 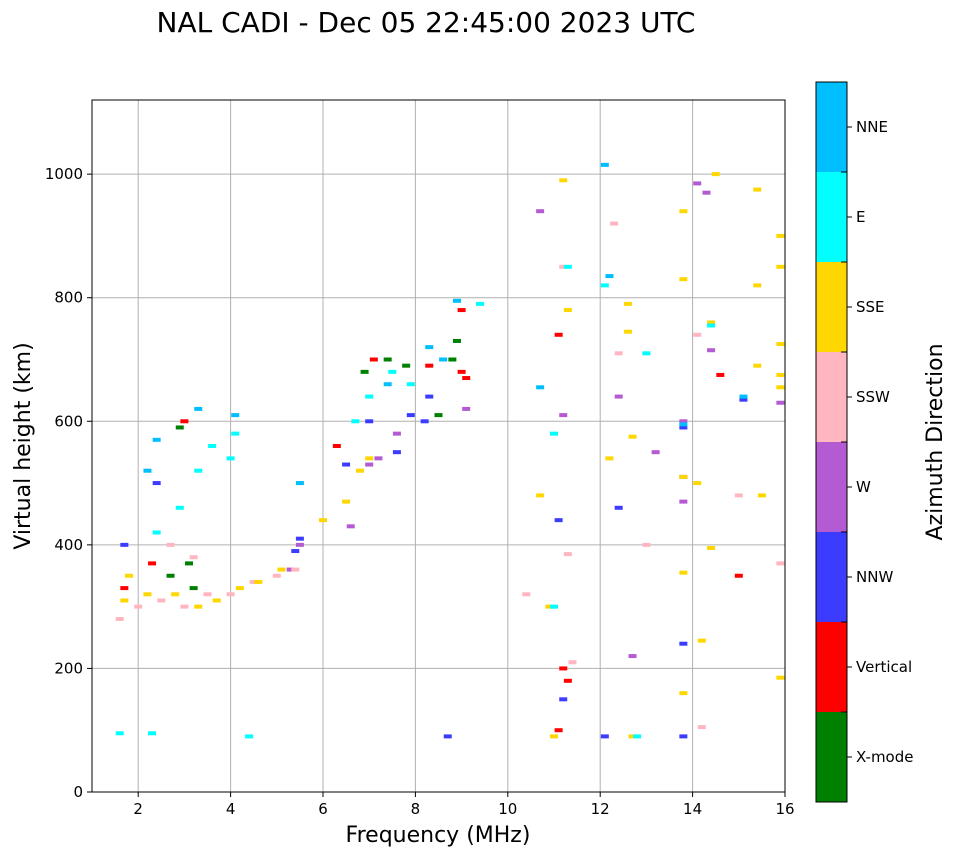 What do you see at coordinates (884, 667) in the screenshot?
I see `colorbar-tick-label: Vertical` at bounding box center [884, 667].